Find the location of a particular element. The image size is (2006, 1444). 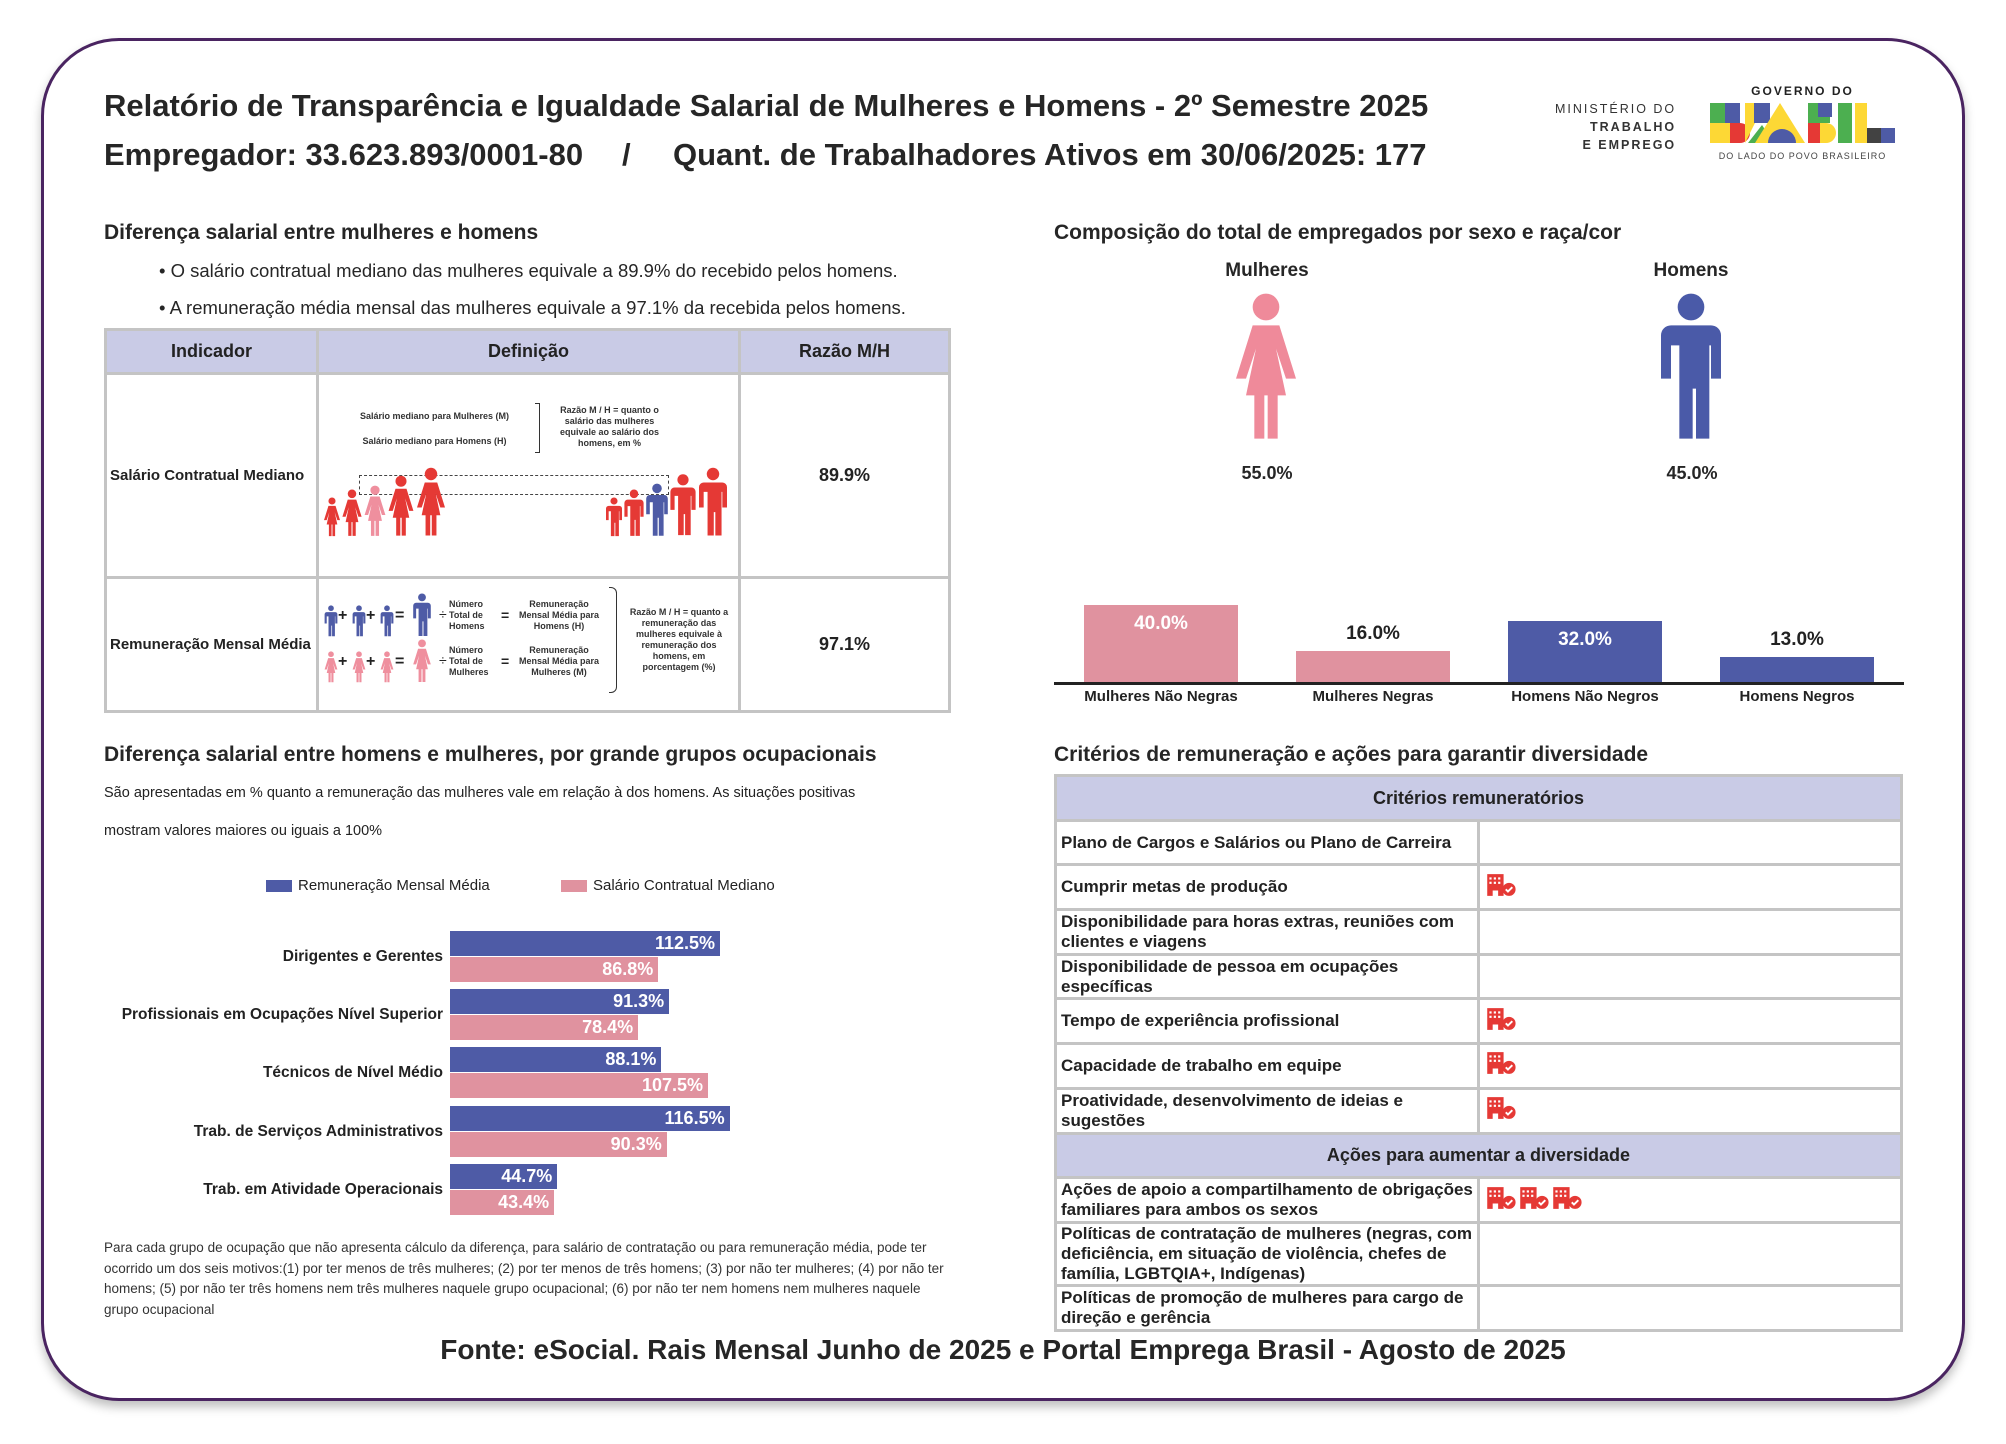

indicator-cell: Salário Contratual Mediano is located at coordinates (211, 475).